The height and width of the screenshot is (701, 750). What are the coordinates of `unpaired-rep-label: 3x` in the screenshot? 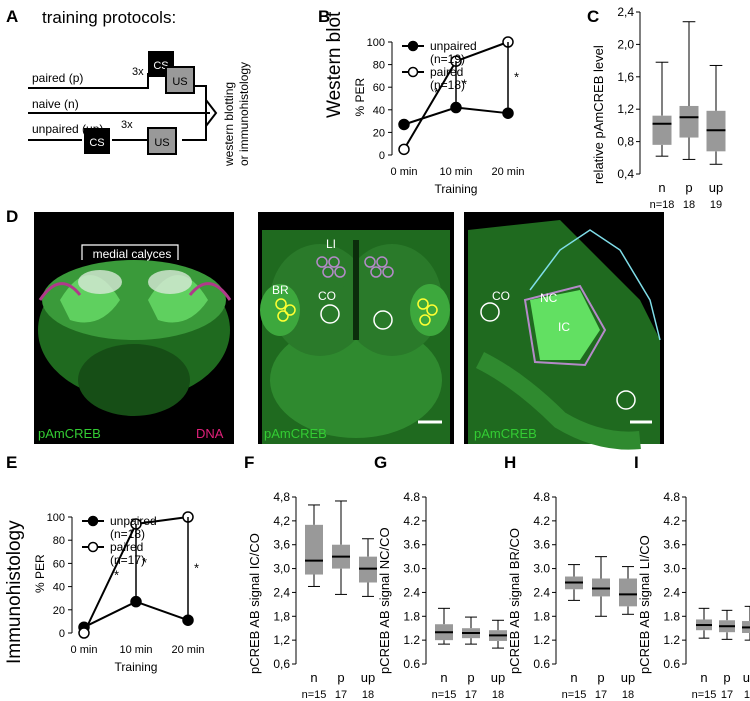 It's located at (127, 125).